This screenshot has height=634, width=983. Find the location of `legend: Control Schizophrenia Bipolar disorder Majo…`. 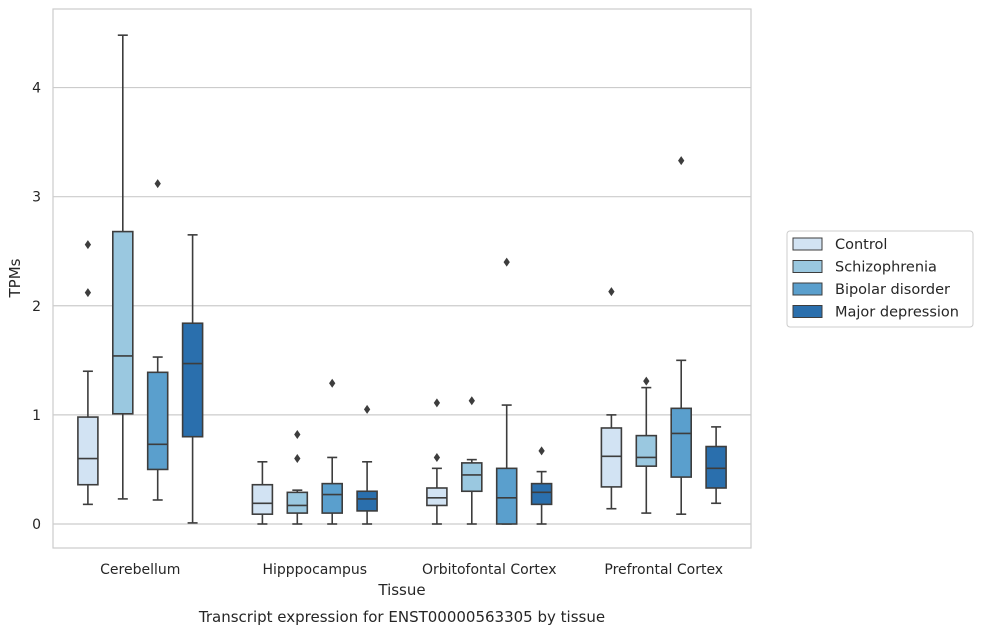

legend: Control Schizophrenia Bipolar disorder Majo… is located at coordinates (880, 279).